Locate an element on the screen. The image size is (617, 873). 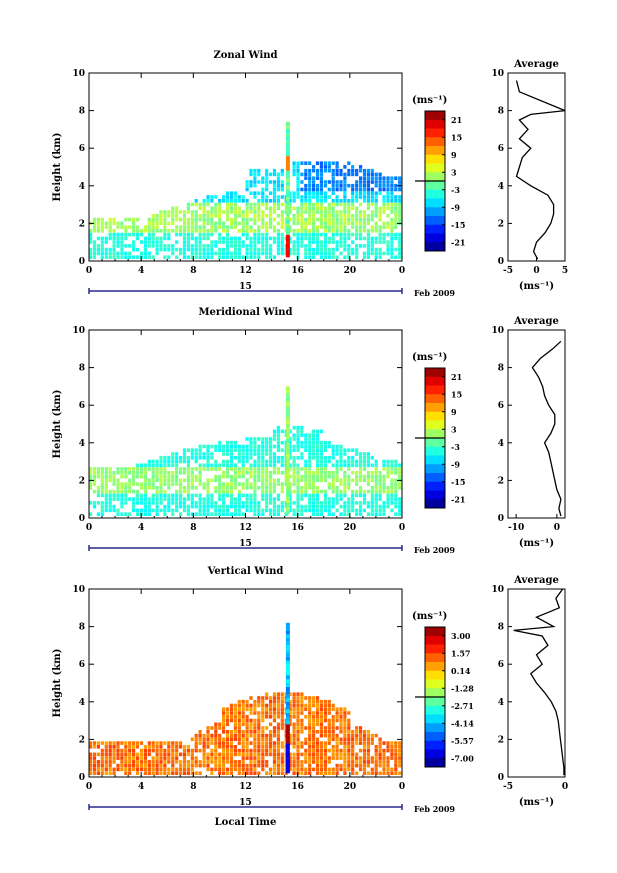
colorbar-tick-label: 3 is located at coordinates (454, 172).